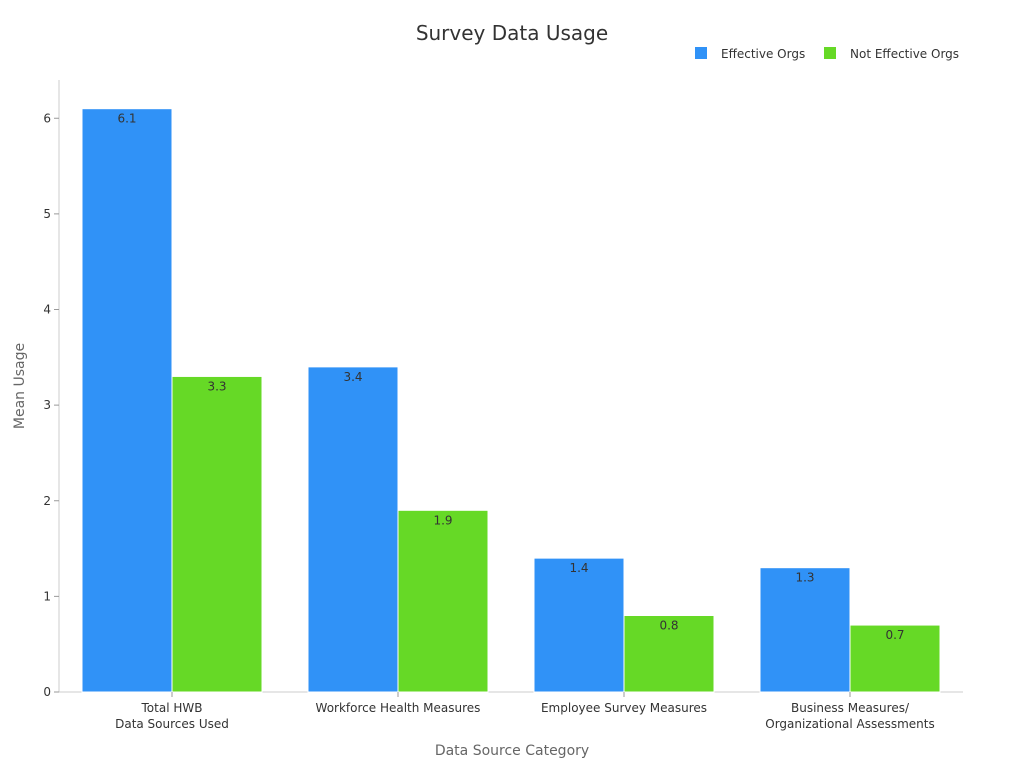 The width and height of the screenshot is (1024, 768). I want to click on y-tick-label: 2, so click(47, 501).